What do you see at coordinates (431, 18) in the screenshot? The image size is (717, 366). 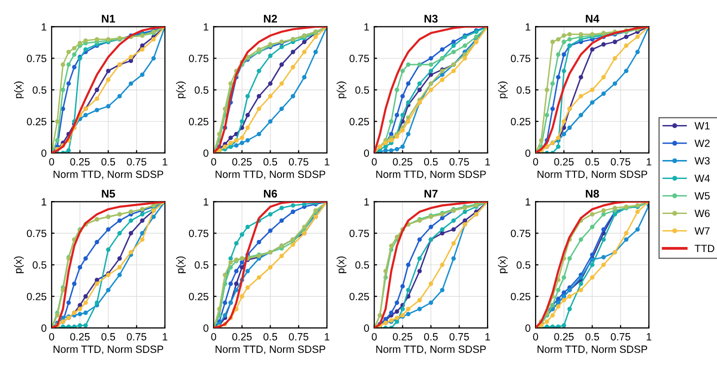 I see `chart-title: N3` at bounding box center [431, 18].